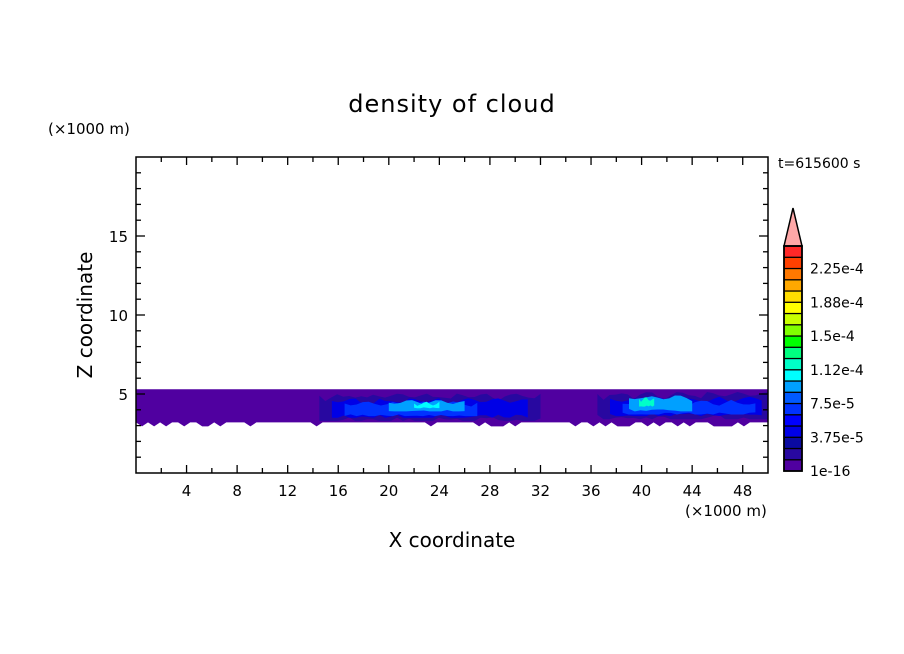  What do you see at coordinates (451, 104) in the screenshot?
I see `chart-title: density of cloud` at bounding box center [451, 104].